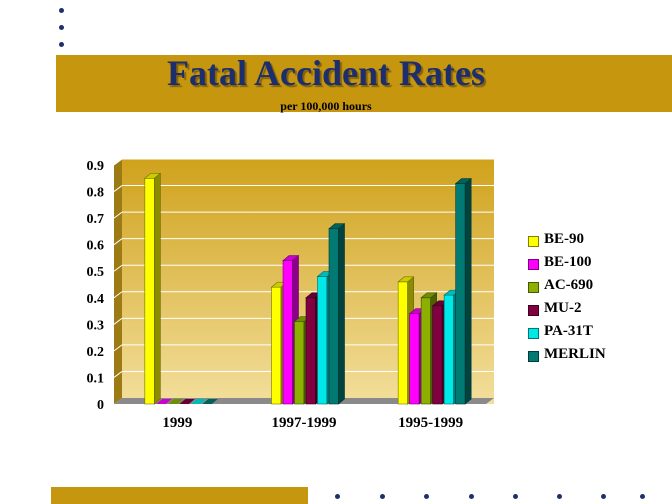 The image size is (672, 504). Describe the element at coordinates (96, 299) in the screenshot. I see `y-tick-label: 0.4` at that location.